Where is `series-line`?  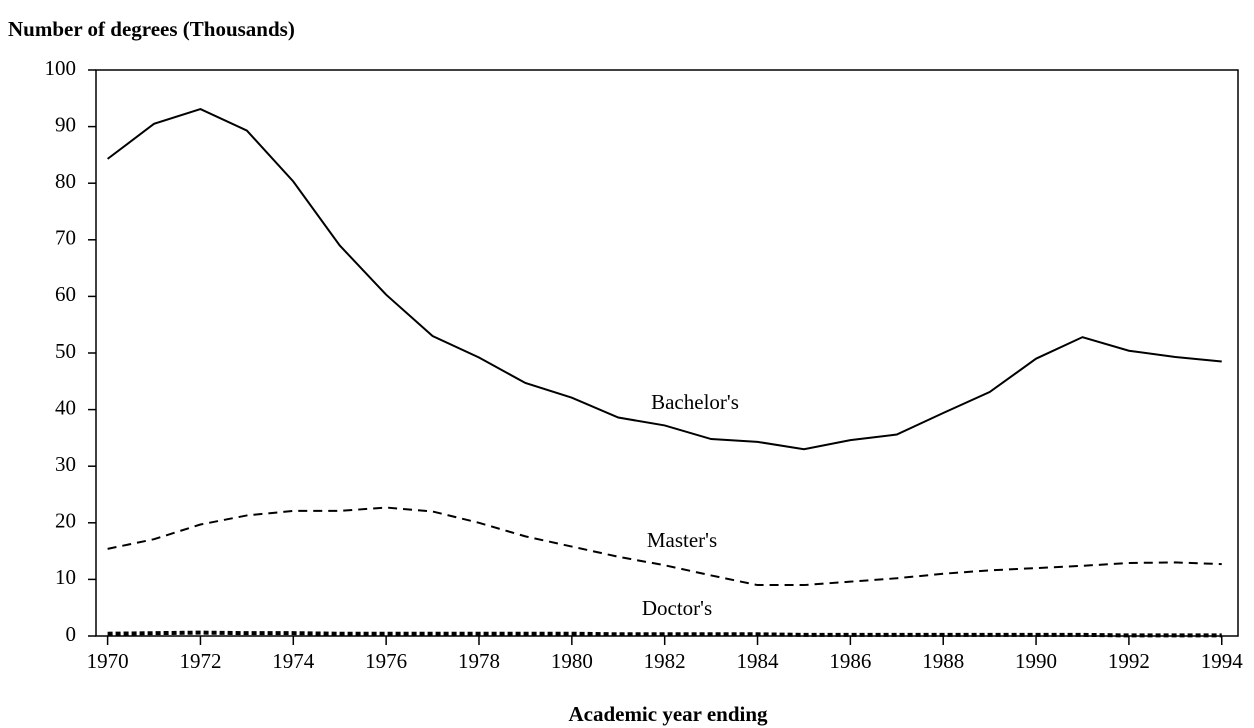
series-line is located at coordinates (664, 634).